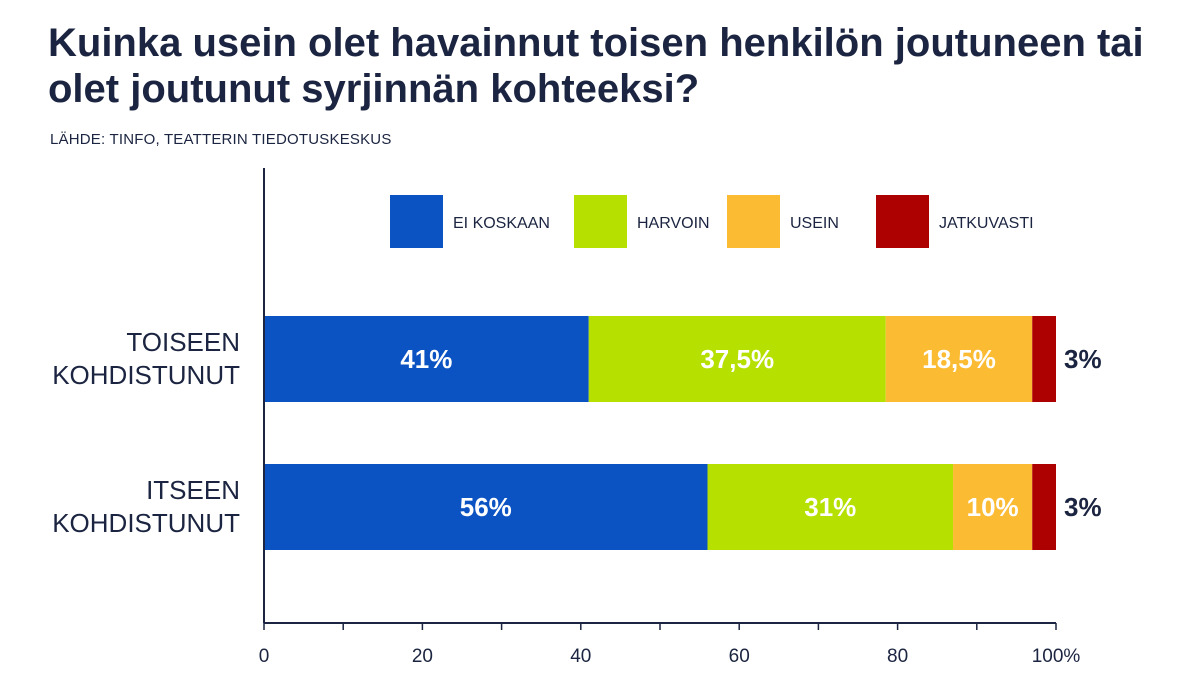 This screenshot has width=1198, height=674. Describe the element at coordinates (146, 523) in the screenshot. I see `category-label-2-line-2: KOHDISTUNUT` at that location.